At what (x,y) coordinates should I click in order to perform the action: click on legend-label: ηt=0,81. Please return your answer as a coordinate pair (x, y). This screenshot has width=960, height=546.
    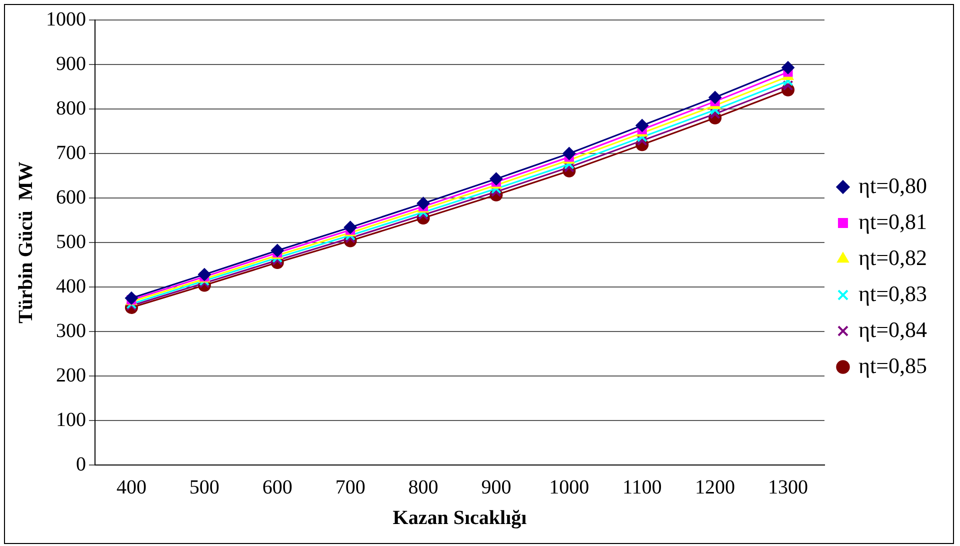
    Looking at the image, I should click on (893, 221).